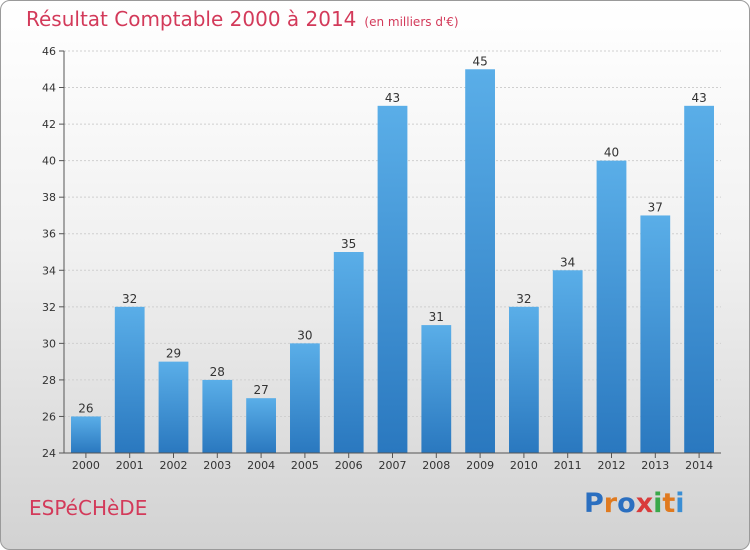  Describe the element at coordinates (655, 465) in the screenshot. I see `x-tick-label: 2013` at that location.